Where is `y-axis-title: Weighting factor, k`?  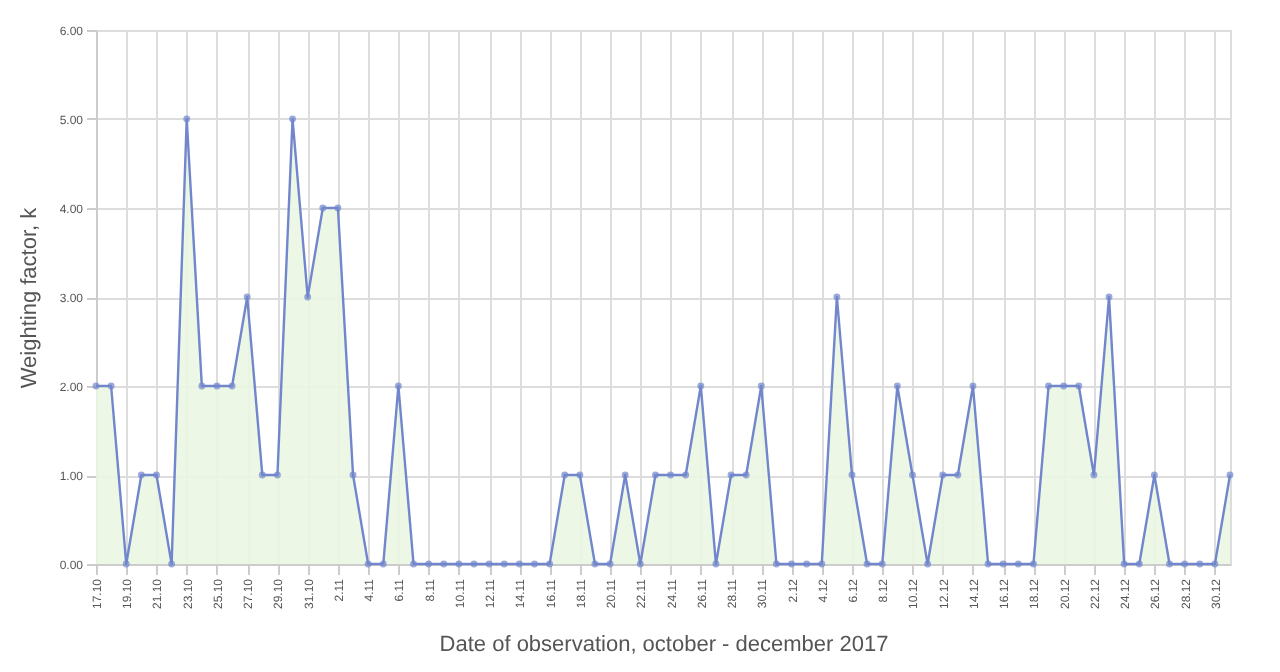 y-axis-title: Weighting factor, k is located at coordinates (29, 297).